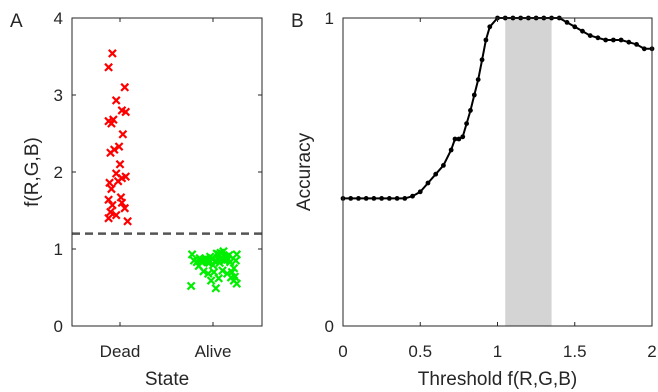  I want to click on x-tick-label: 2, so click(651, 351).